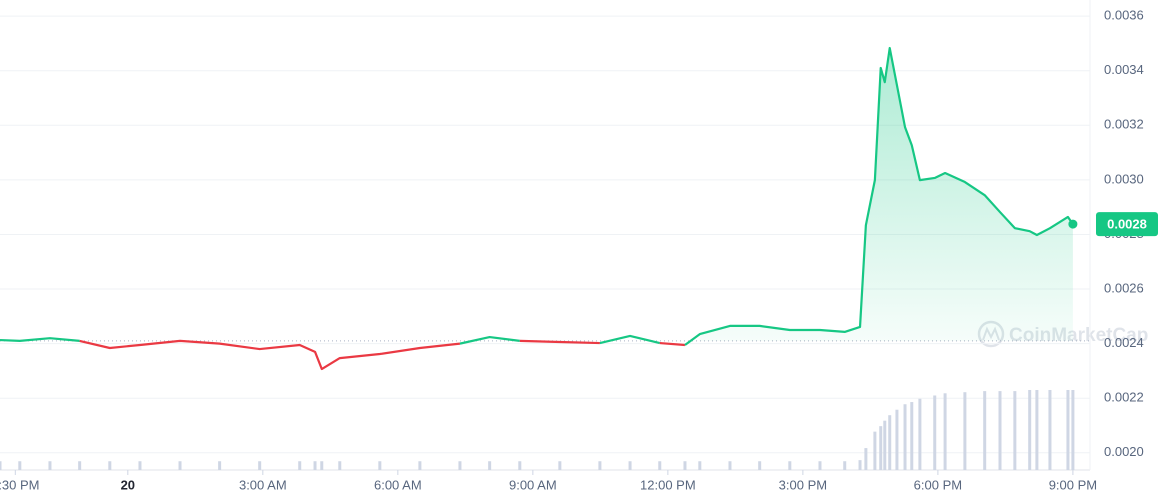 The width and height of the screenshot is (1161, 500). What do you see at coordinates (533, 484) in the screenshot?
I see `x-tick-label: 9:00 AM` at bounding box center [533, 484].